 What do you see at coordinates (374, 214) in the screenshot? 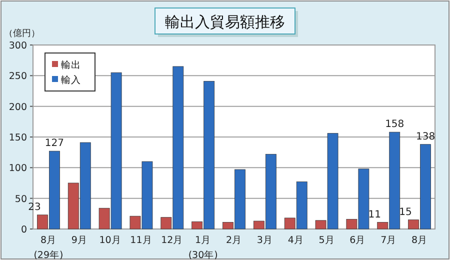
I see `data-label: 11` at bounding box center [374, 214].